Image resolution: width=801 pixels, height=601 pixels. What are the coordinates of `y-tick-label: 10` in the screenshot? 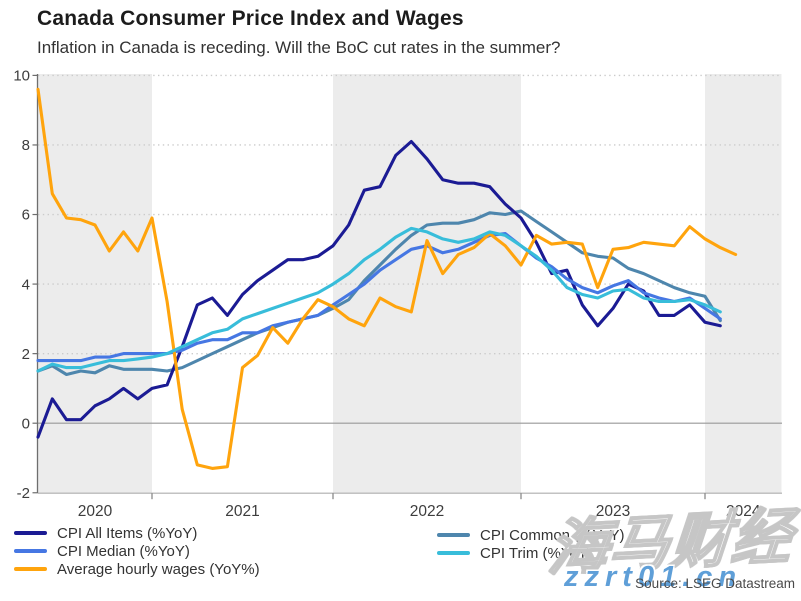 It's located at (21, 76).